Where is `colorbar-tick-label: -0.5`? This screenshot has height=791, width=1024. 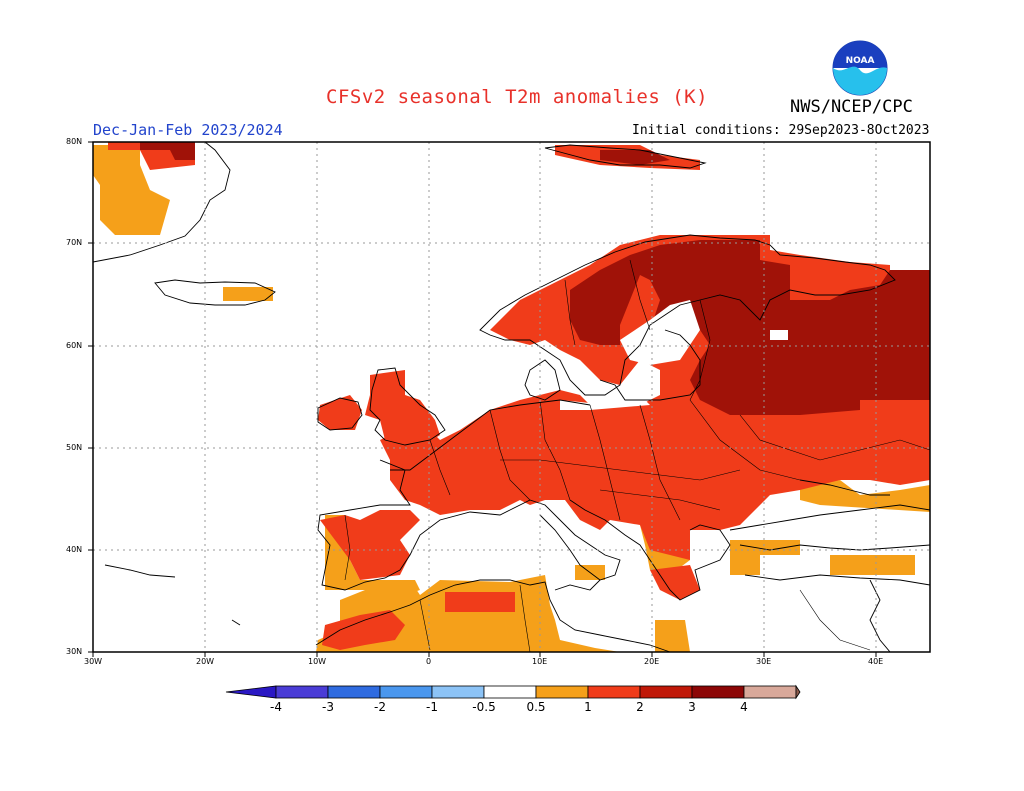 colorbar-tick-label: -0.5 is located at coordinates (484, 707).